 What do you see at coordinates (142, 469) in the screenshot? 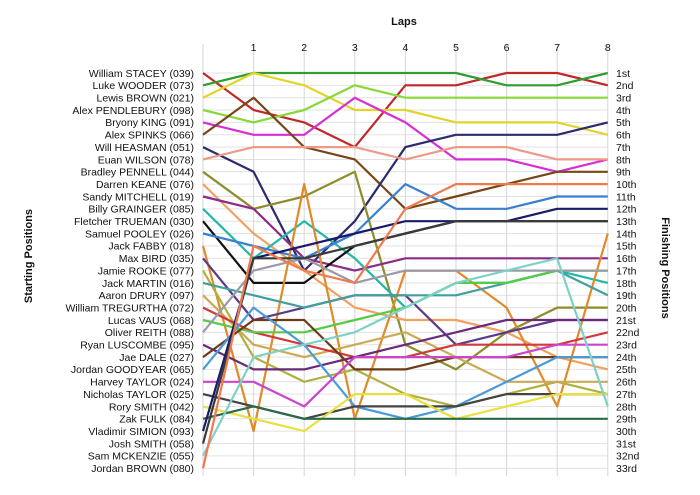
I see `driver-label: Jordan BROWN (080)` at bounding box center [142, 469].